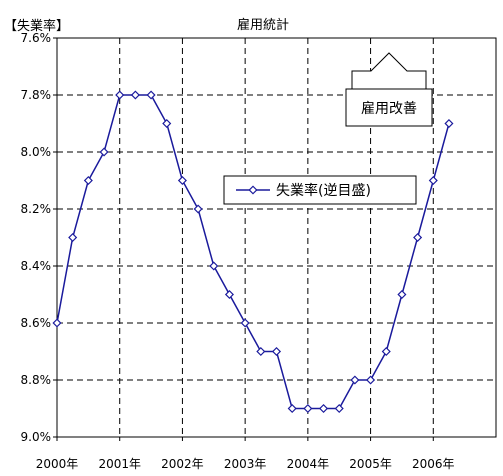 Image resolution: width=503 pixels, height=476 pixels. I want to click on x-tick-label: 2000年, so click(57, 464).